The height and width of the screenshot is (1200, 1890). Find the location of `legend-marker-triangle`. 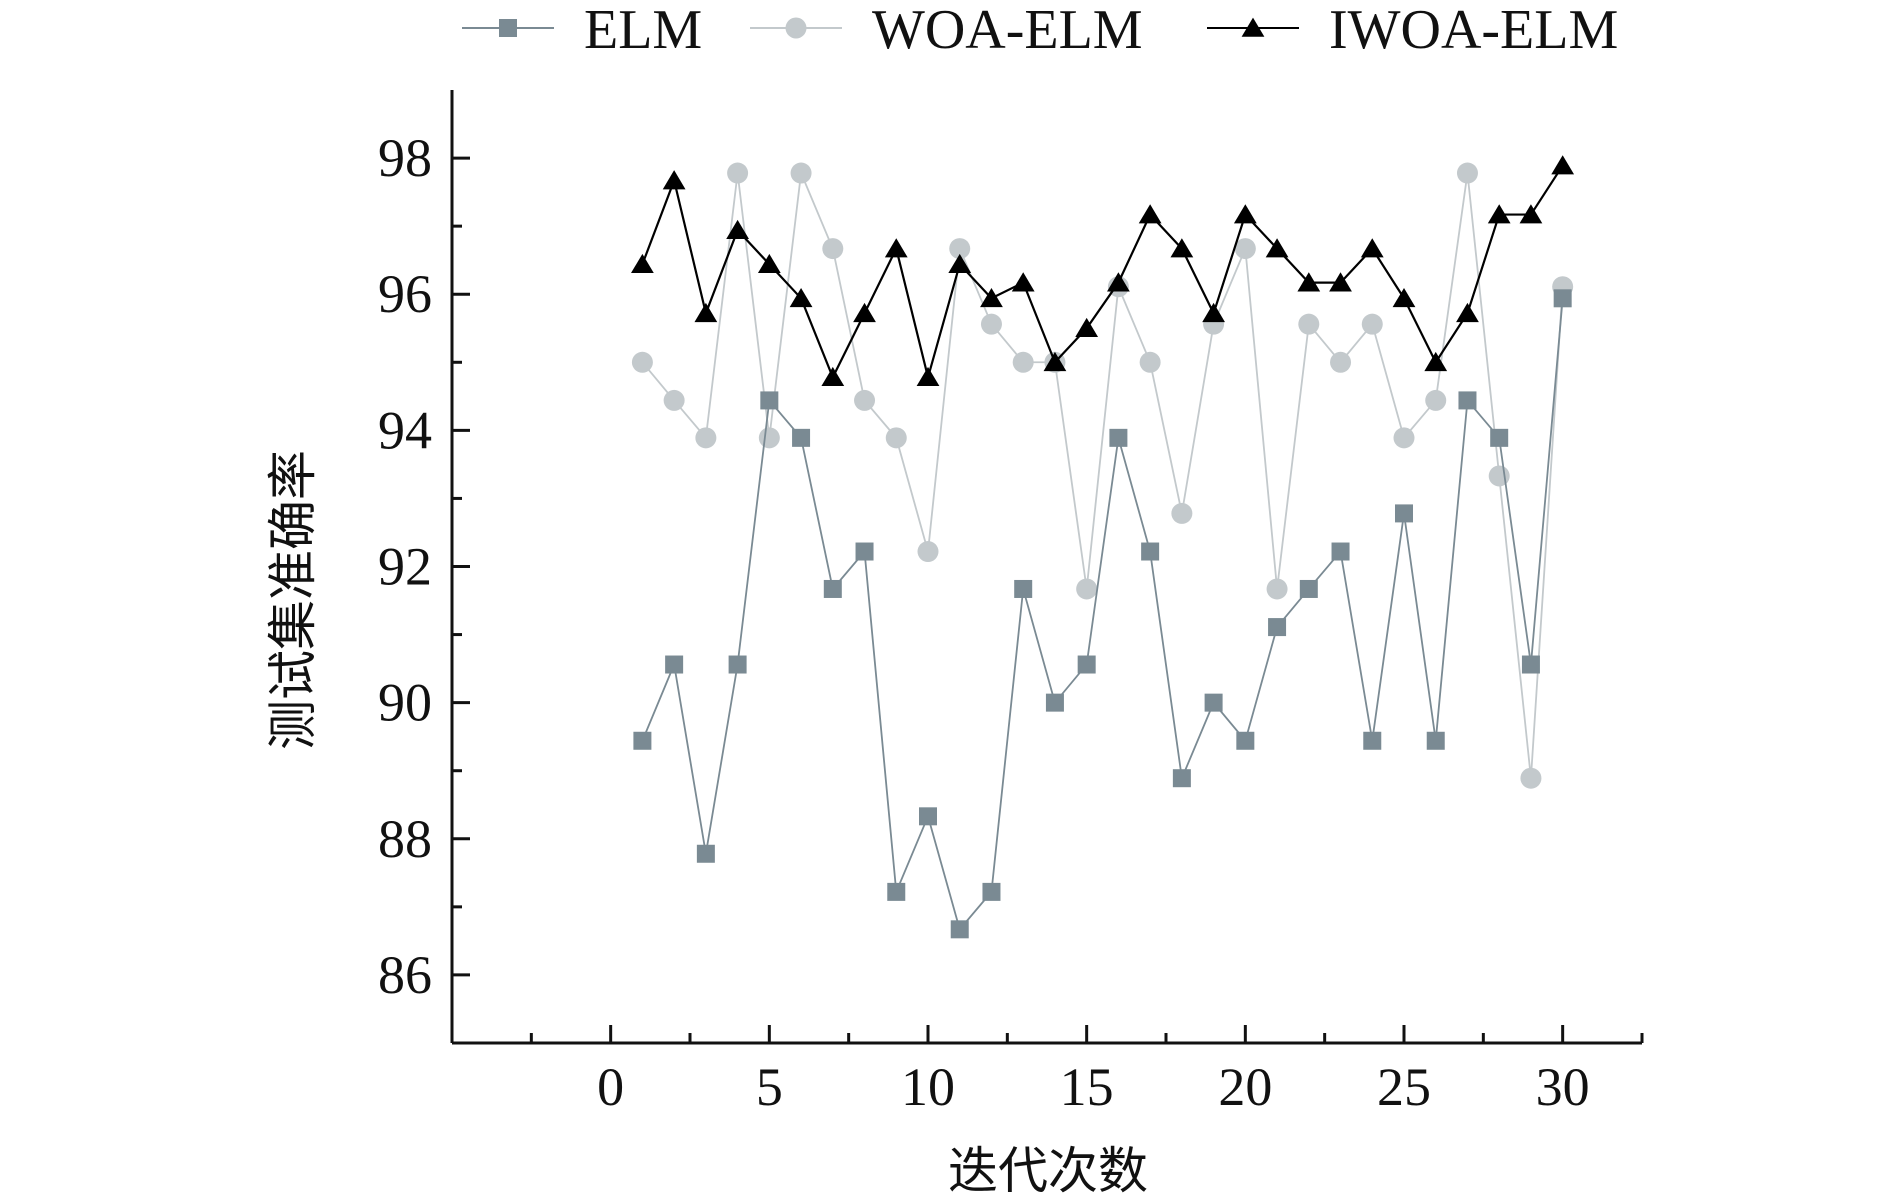

legend-marker-triangle is located at coordinates (1253, 27).